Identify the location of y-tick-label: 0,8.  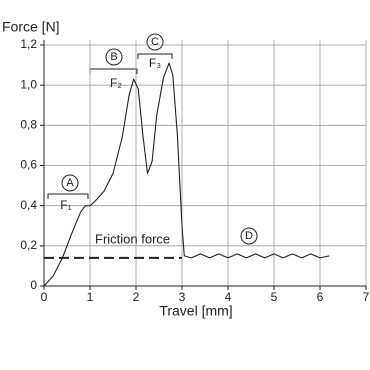
(28, 125).